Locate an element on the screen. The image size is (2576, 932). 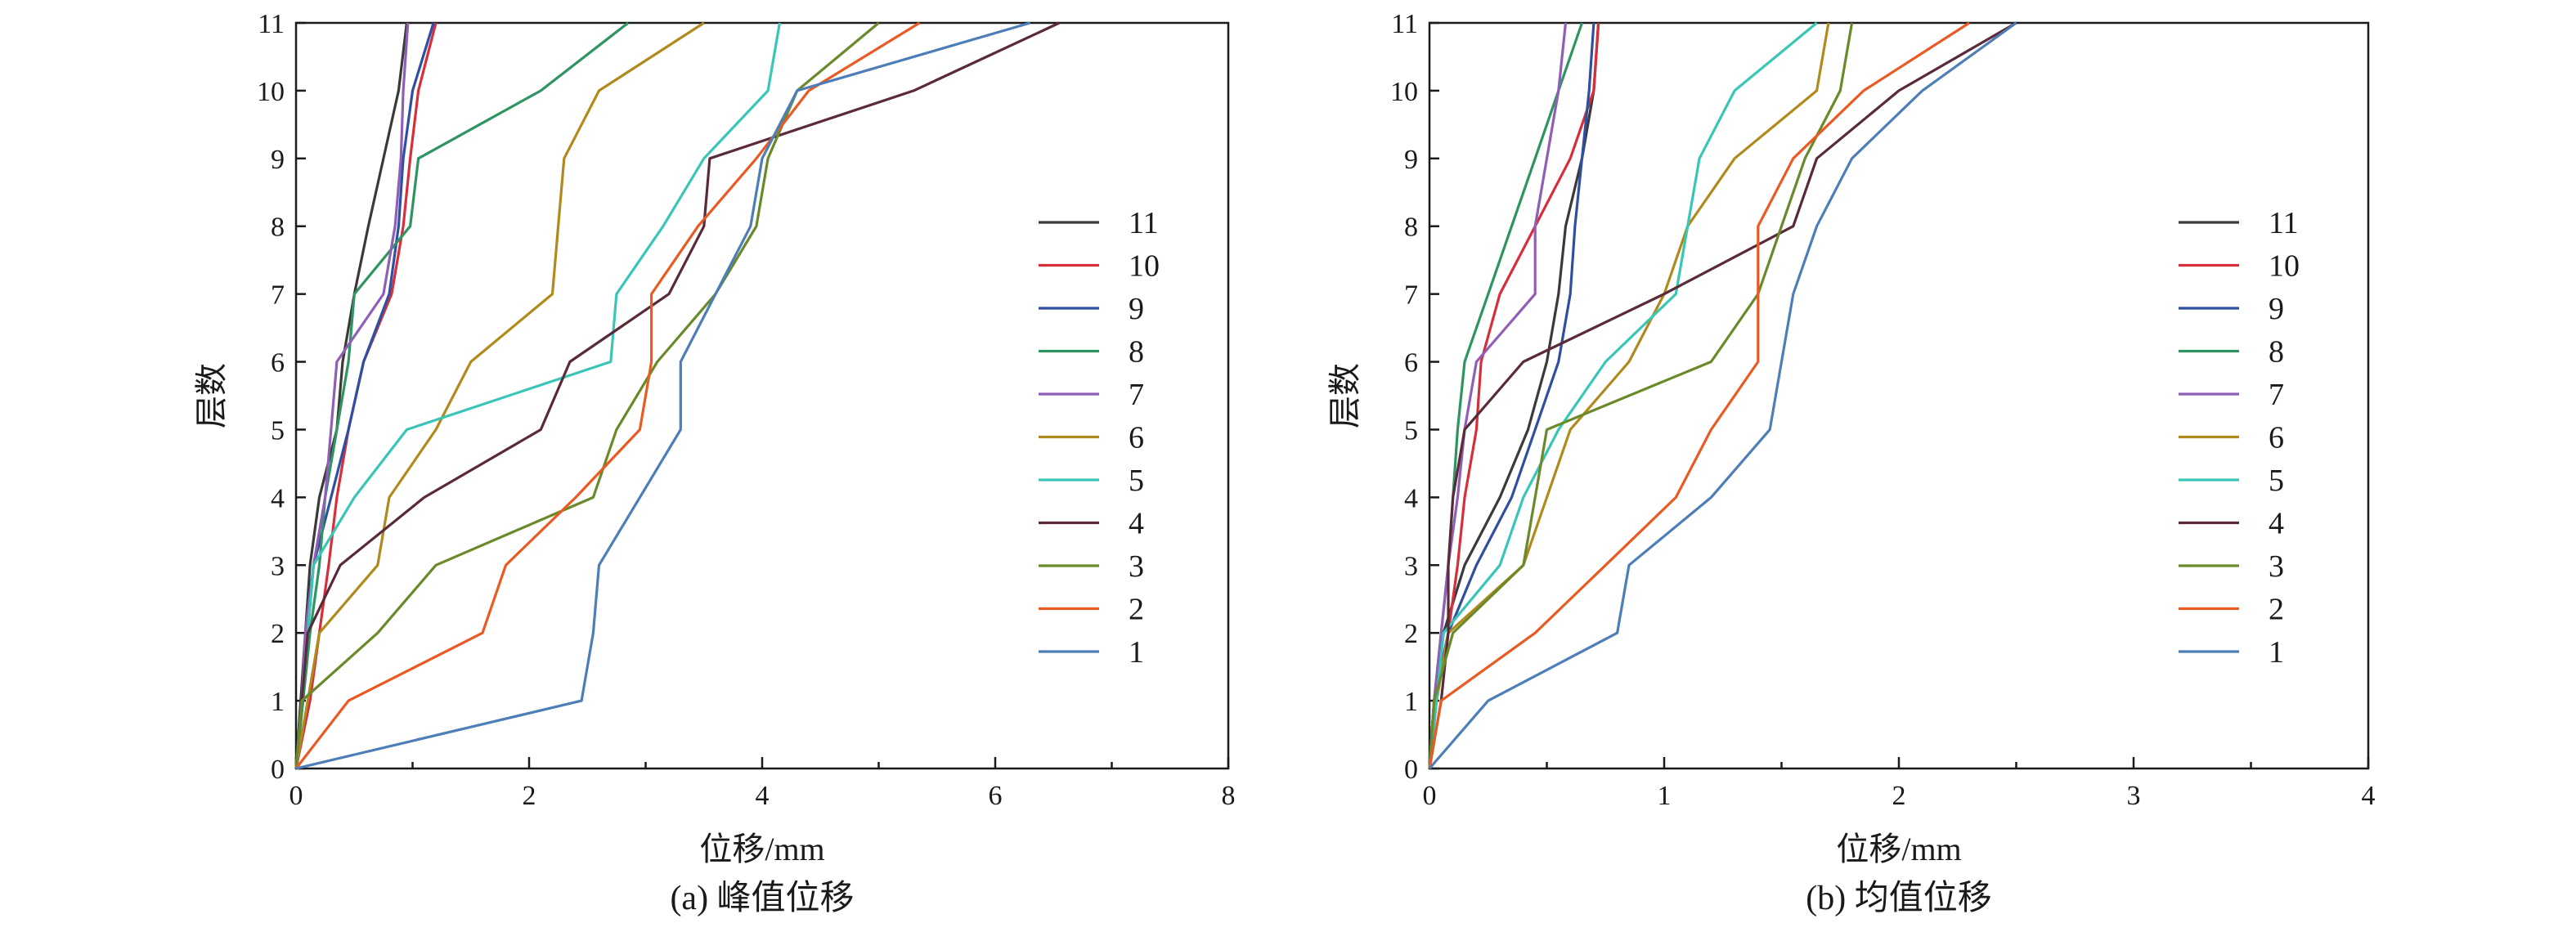
caption-a: (a) 峰值位移 is located at coordinates (762, 898).